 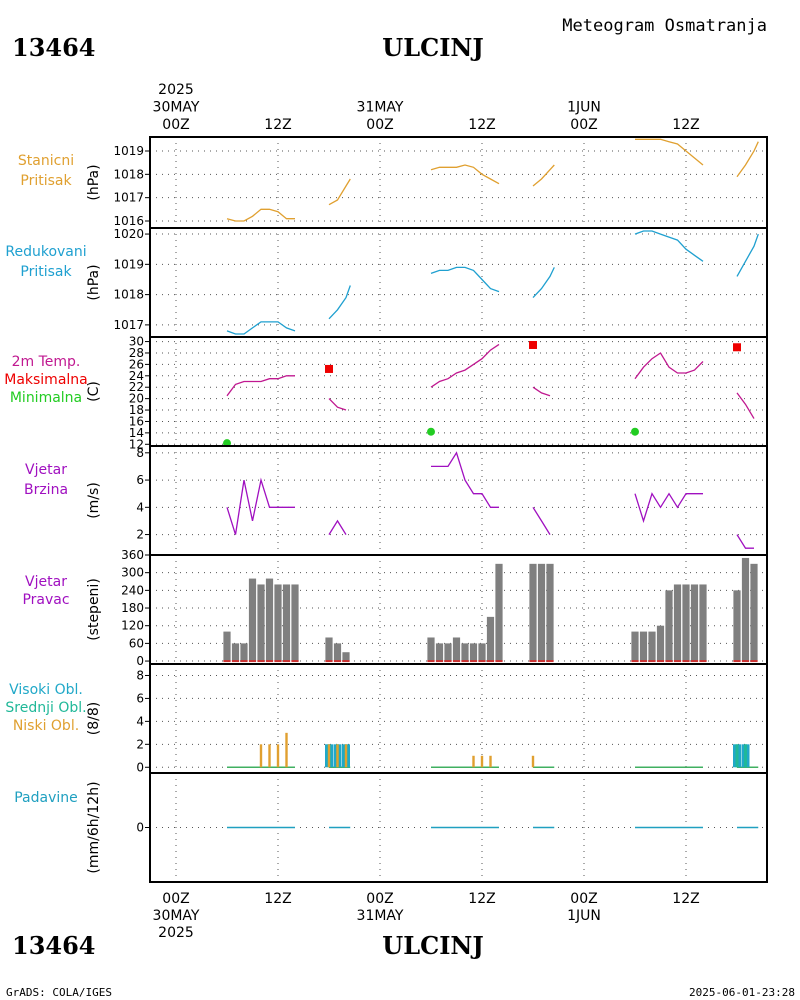 What do you see at coordinates (136, 643) in the screenshot?
I see `y-tick-label: 60` at bounding box center [136, 643].